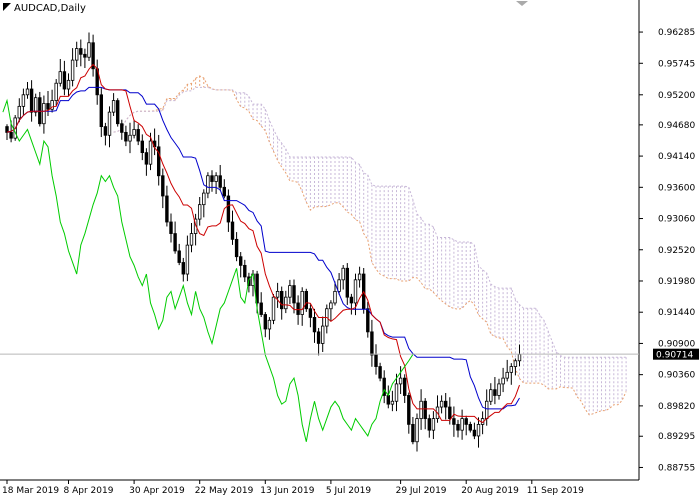 This screenshot has width=700, height=500. Describe the element at coordinates (676, 437) in the screenshot. I see `y-tick-label: 0.89295` at that location.